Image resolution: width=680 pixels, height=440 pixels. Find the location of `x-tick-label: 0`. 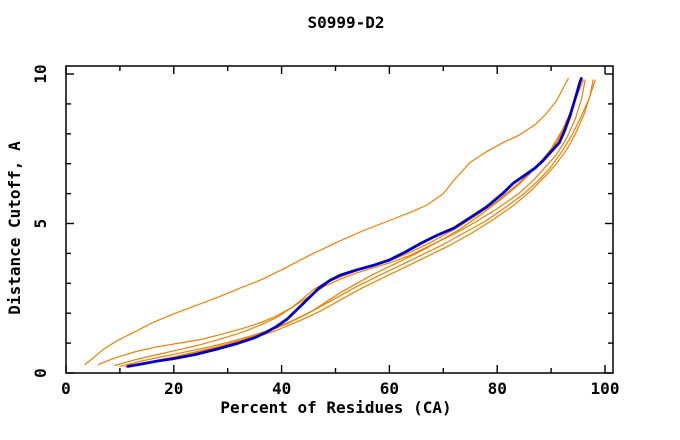

x-tick-label: 0 is located at coordinates (66, 388).